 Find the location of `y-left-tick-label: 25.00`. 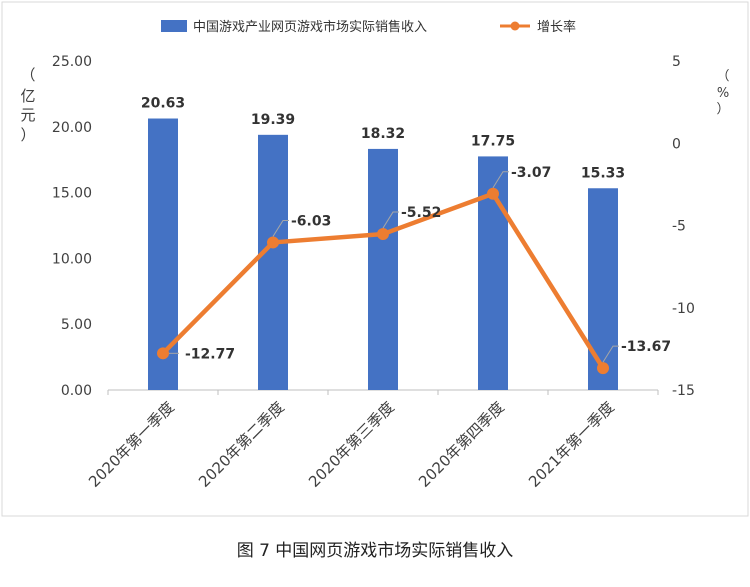

y-left-tick-label: 25.00 is located at coordinates (72, 62).